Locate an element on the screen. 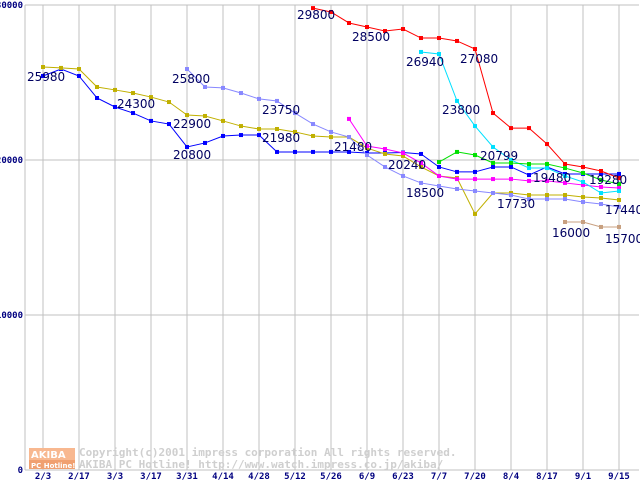 This screenshot has height=480, width=640. x-tick-label: 3/31 is located at coordinates (187, 476).